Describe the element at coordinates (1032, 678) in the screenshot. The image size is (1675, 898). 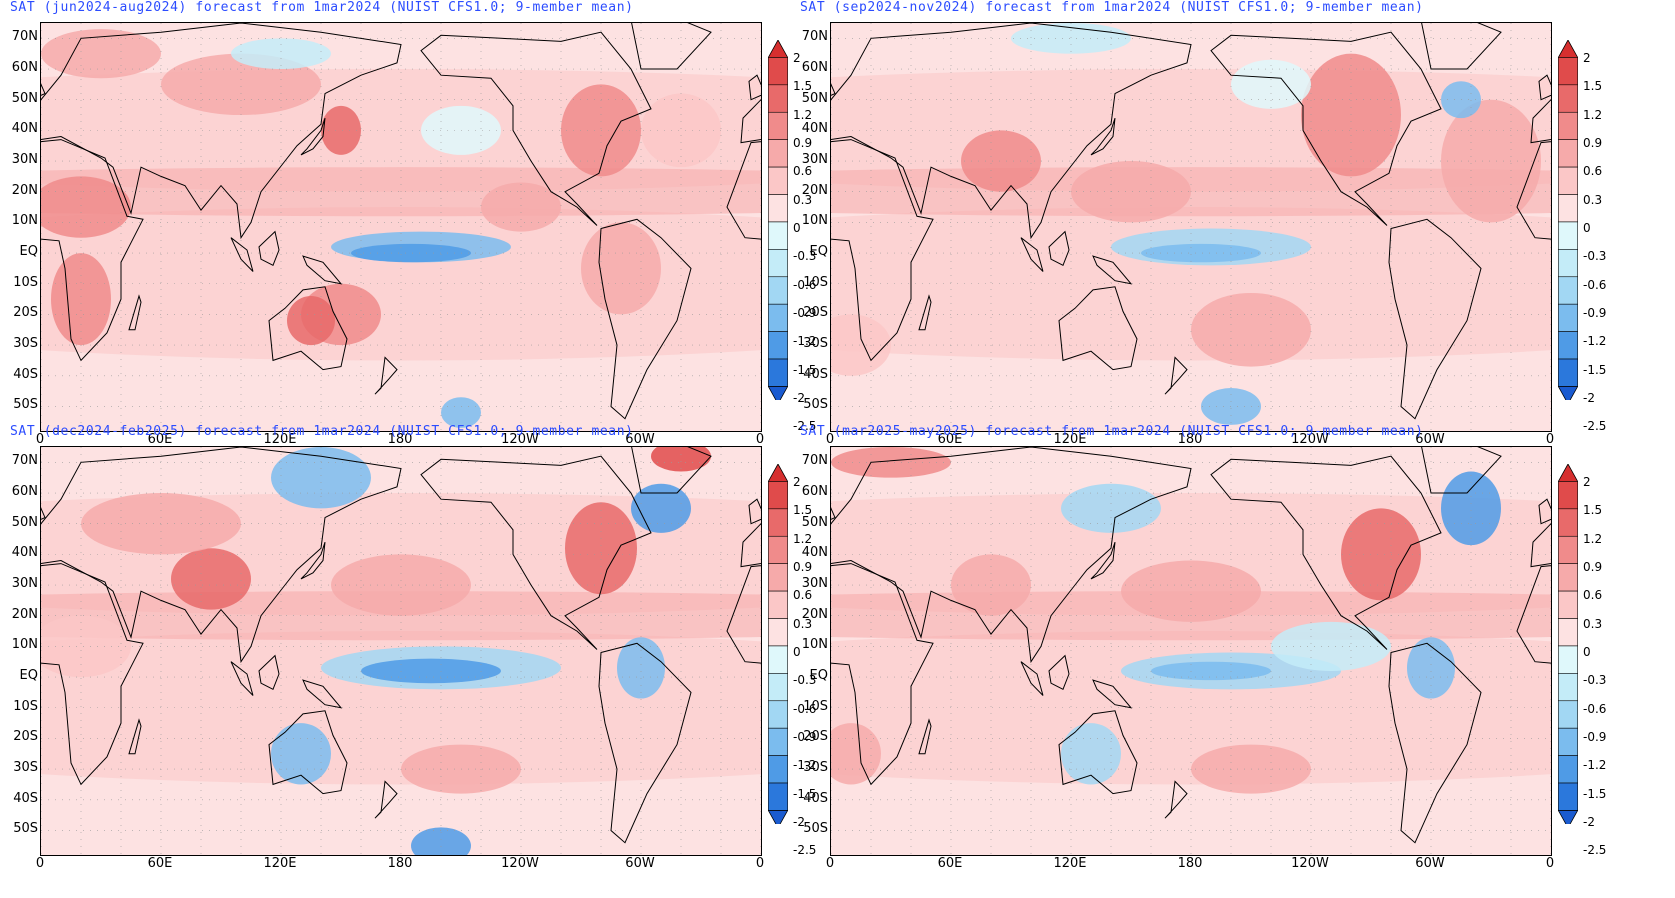
I see `coastline-sumatra` at that location.